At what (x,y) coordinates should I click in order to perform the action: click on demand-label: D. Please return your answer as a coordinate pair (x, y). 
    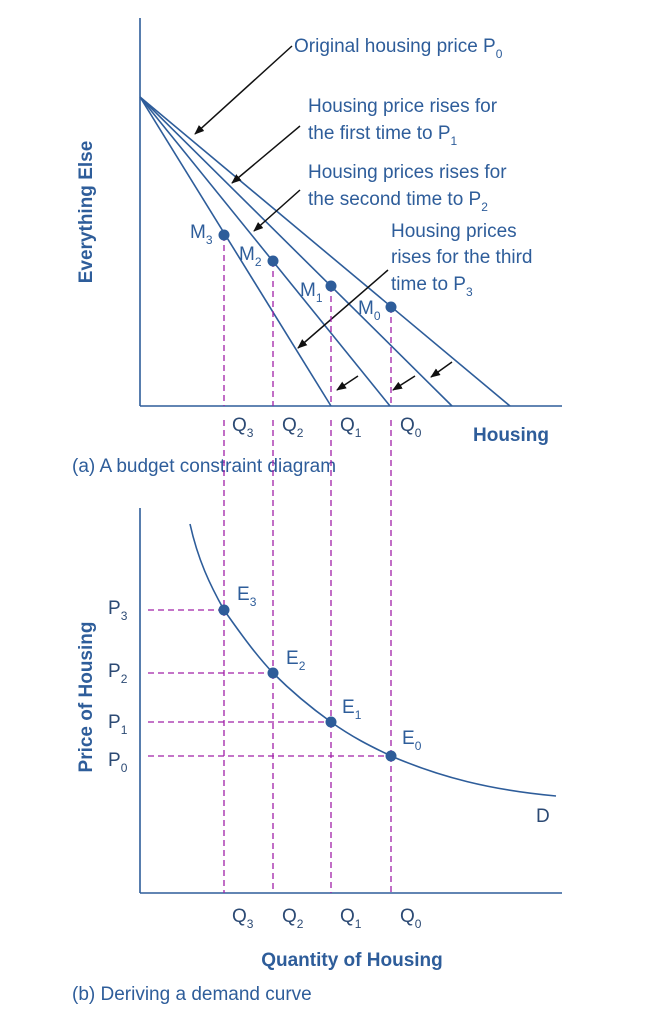
    Looking at the image, I should click on (543, 816).